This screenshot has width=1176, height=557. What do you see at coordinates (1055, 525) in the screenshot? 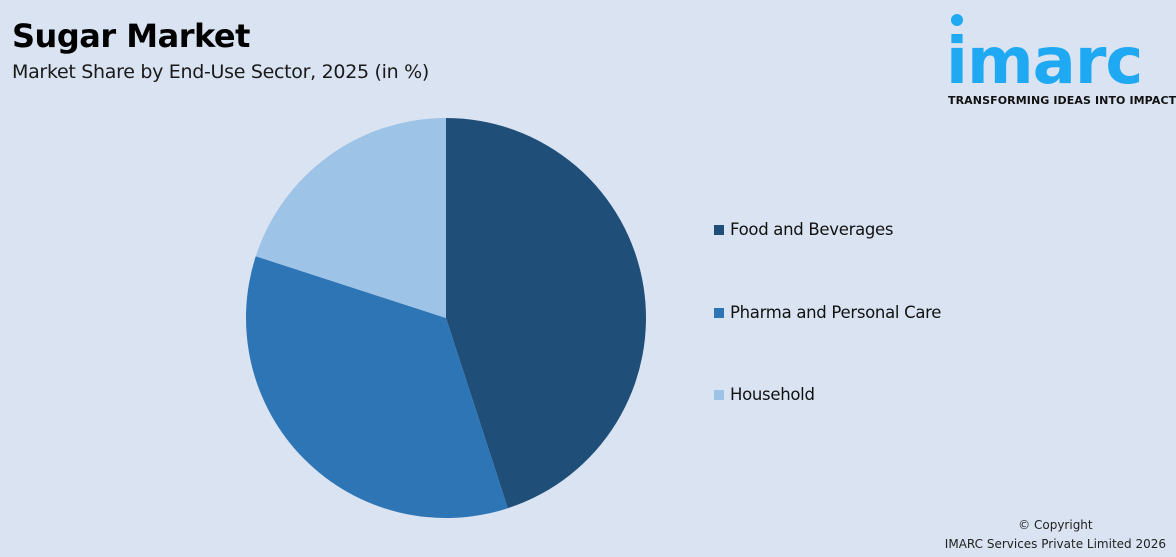
I see `copyright-line-1: © Copyright` at bounding box center [1055, 525].